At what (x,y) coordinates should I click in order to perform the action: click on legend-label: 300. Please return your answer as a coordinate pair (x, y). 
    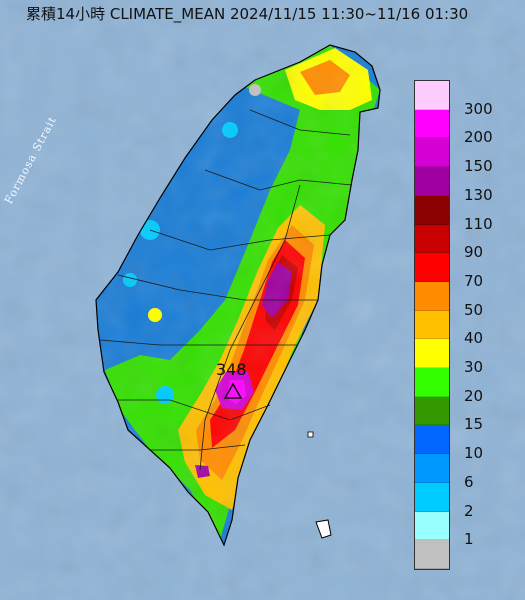
    Looking at the image, I should click on (478, 108).